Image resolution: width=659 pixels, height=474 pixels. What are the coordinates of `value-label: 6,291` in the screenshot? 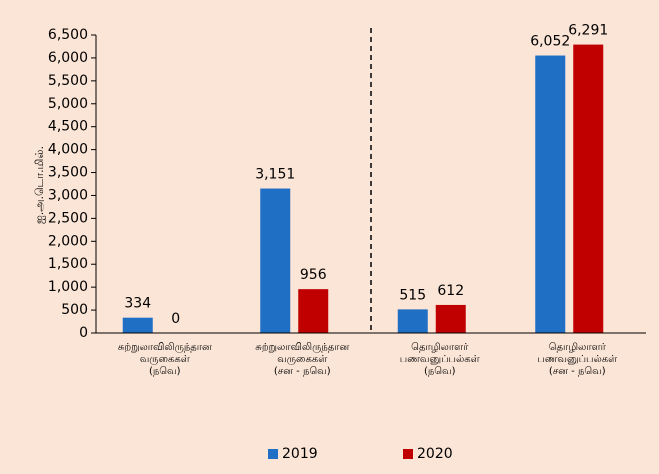 It's located at (588, 31).